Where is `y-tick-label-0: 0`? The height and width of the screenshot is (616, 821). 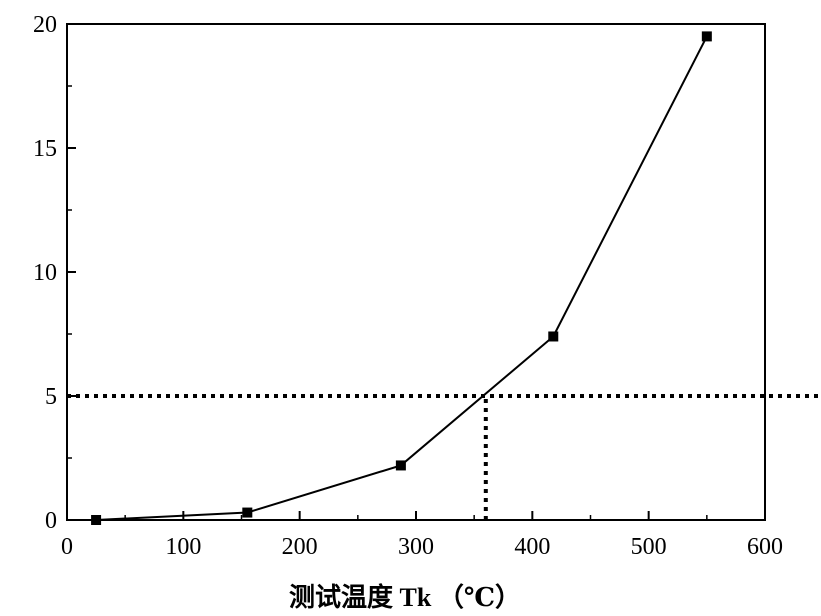 y-tick-label-0: 0 is located at coordinates (51, 521).